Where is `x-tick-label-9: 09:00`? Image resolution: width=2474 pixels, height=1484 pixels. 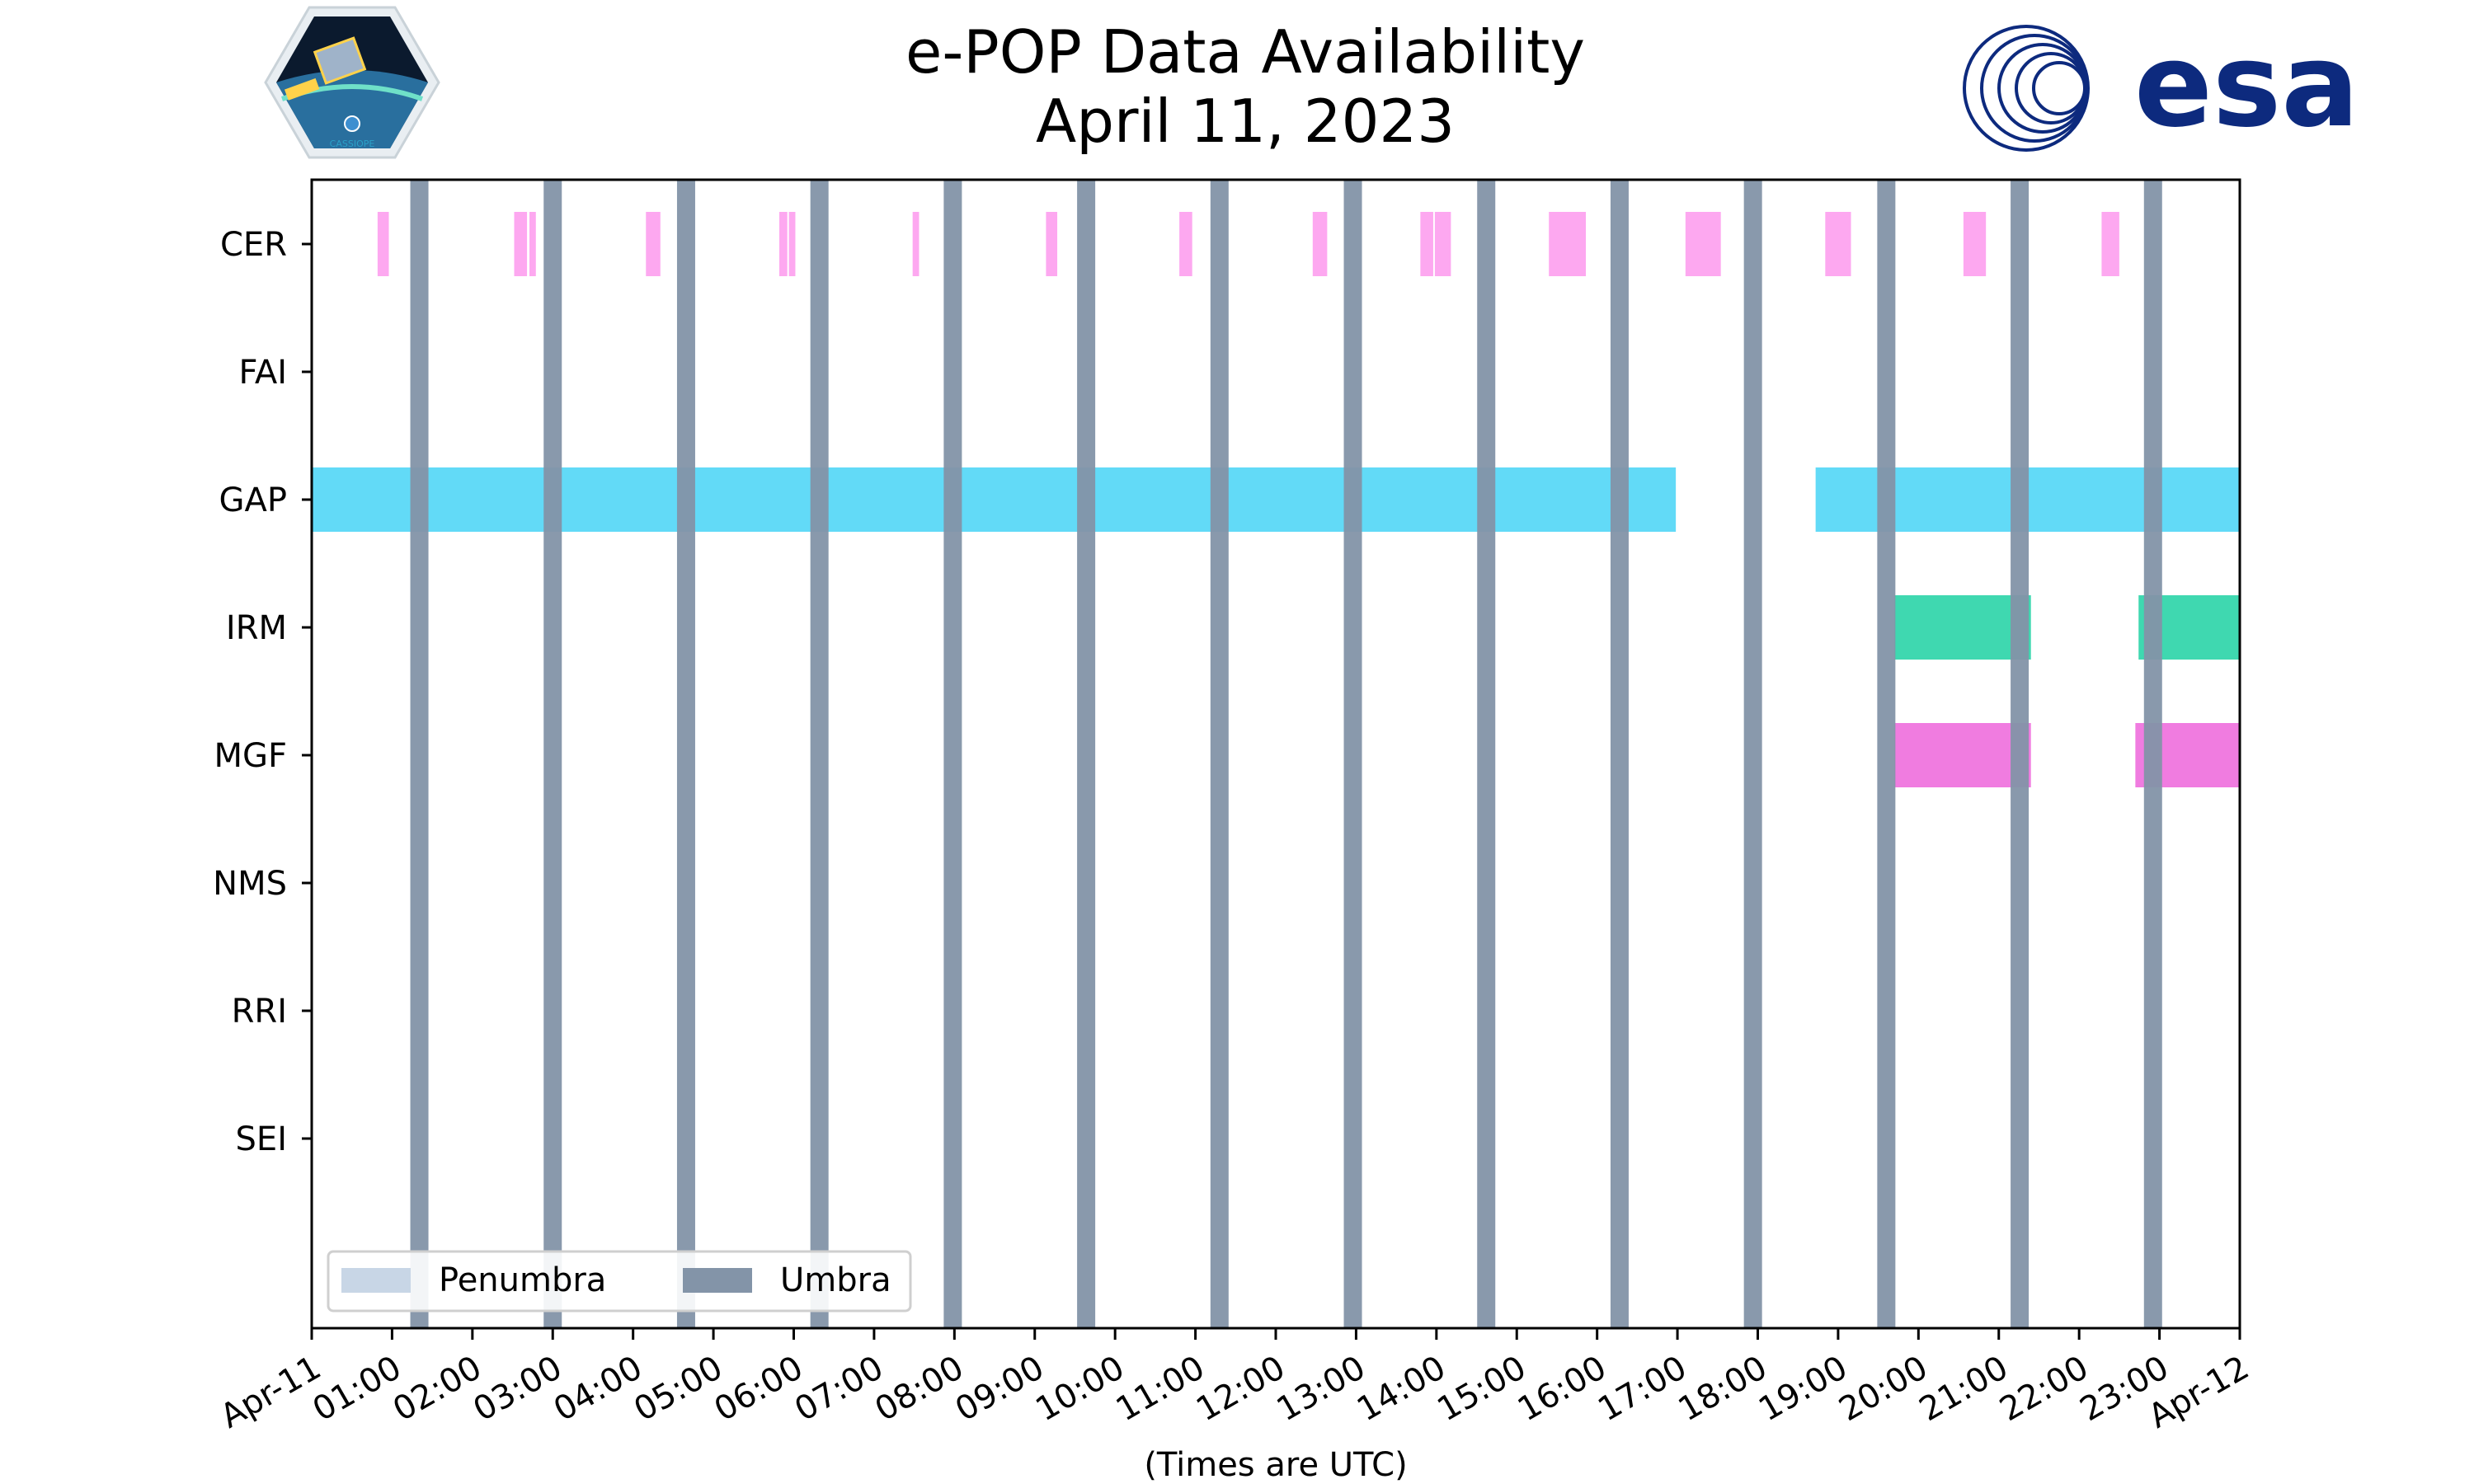
x-tick-label-9: 09:00 is located at coordinates (1000, 1389).